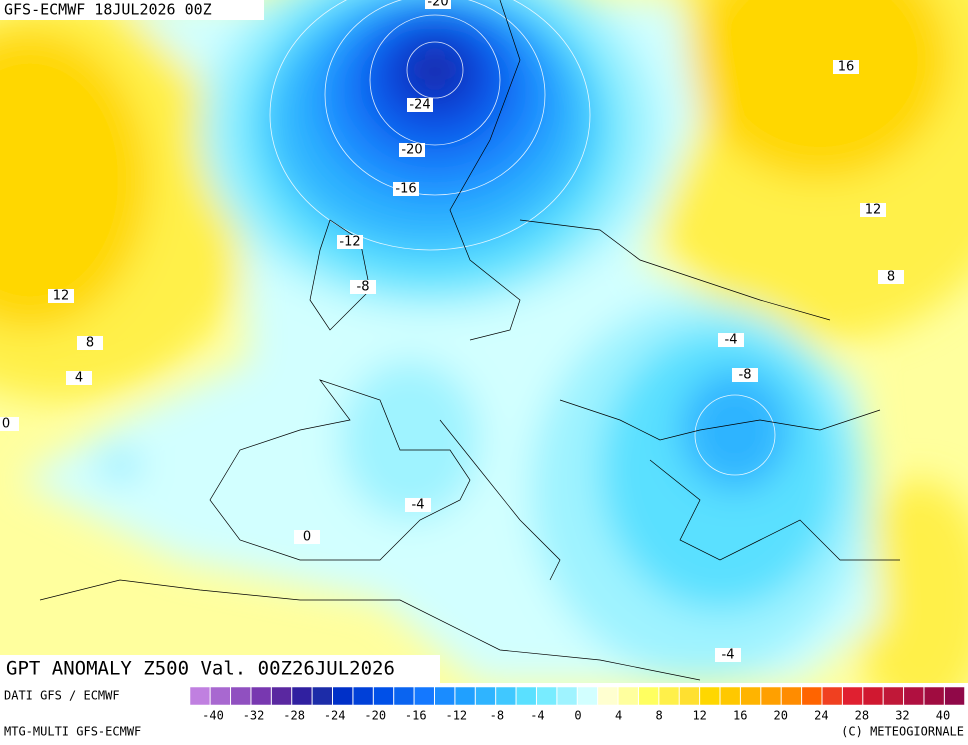 This screenshot has width=968, height=745. Describe the element at coordinates (375, 716) in the screenshot. I see `colorbar-tick-label: -20` at that location.